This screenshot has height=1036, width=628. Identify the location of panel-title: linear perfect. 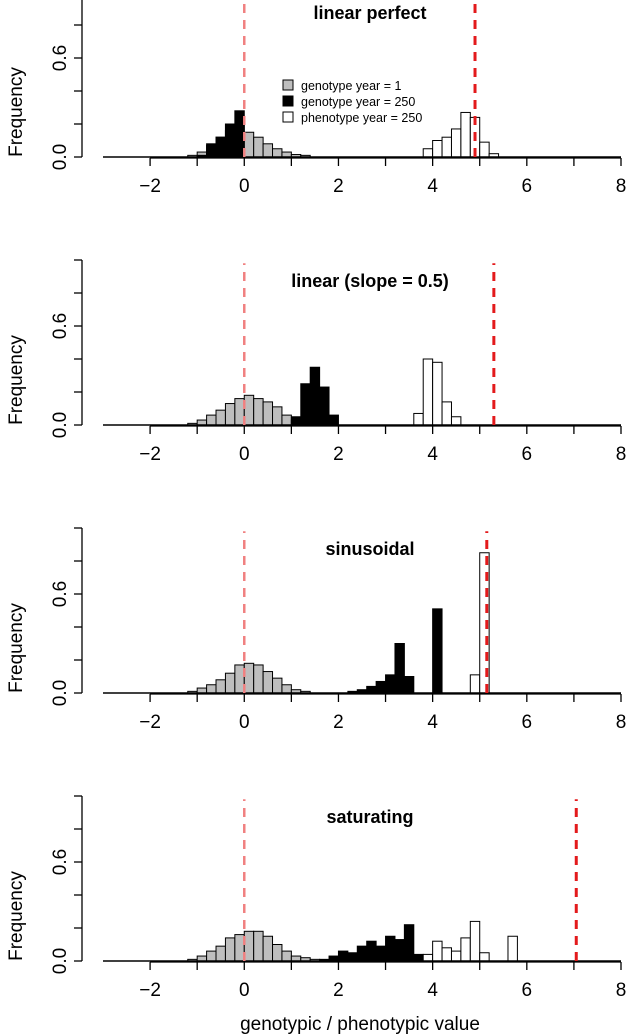
(369, 13).